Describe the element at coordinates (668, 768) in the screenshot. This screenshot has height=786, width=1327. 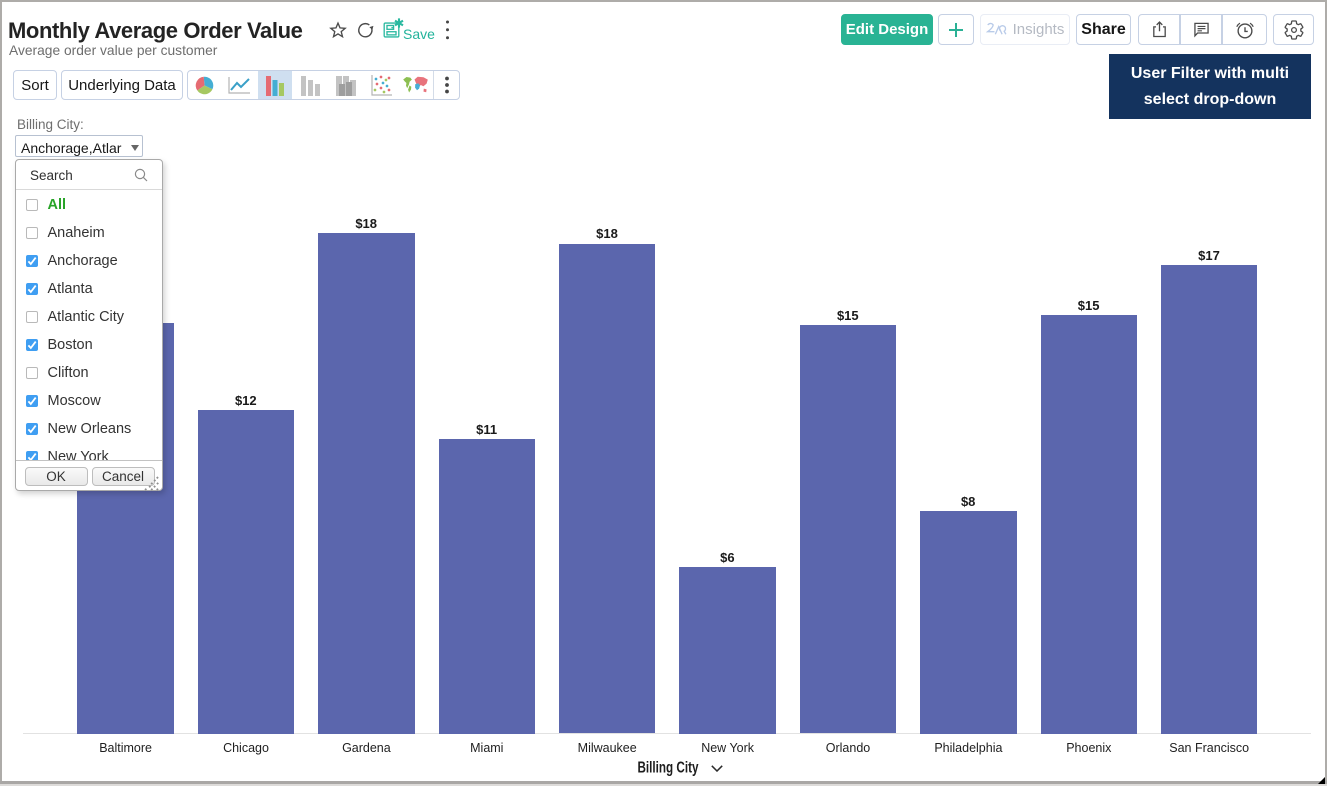
I see `svg-text: Billing City` at that location.